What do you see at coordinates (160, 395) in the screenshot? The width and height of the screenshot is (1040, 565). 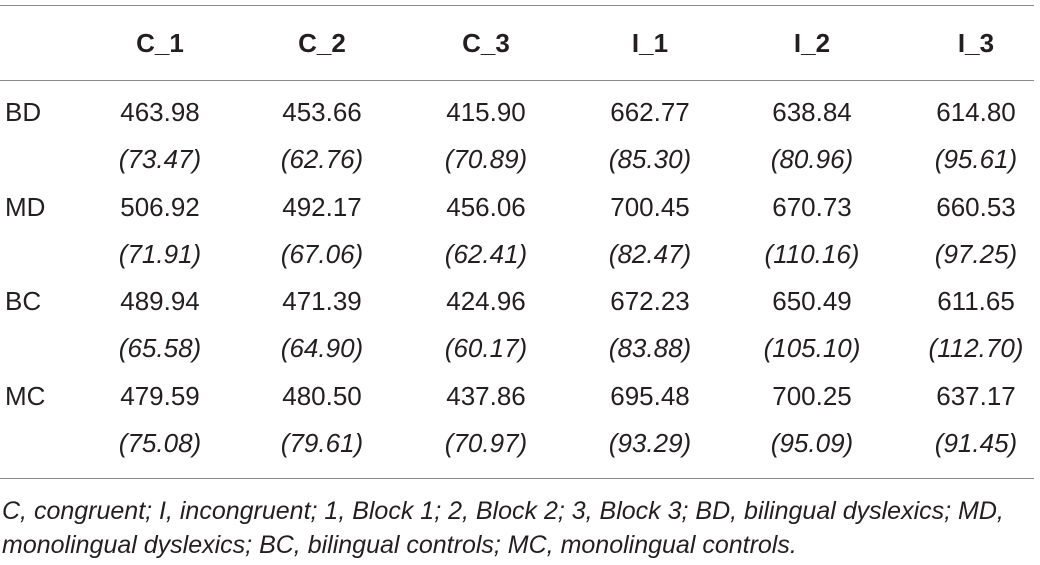 I see `mean-value: 479.59` at bounding box center [160, 395].